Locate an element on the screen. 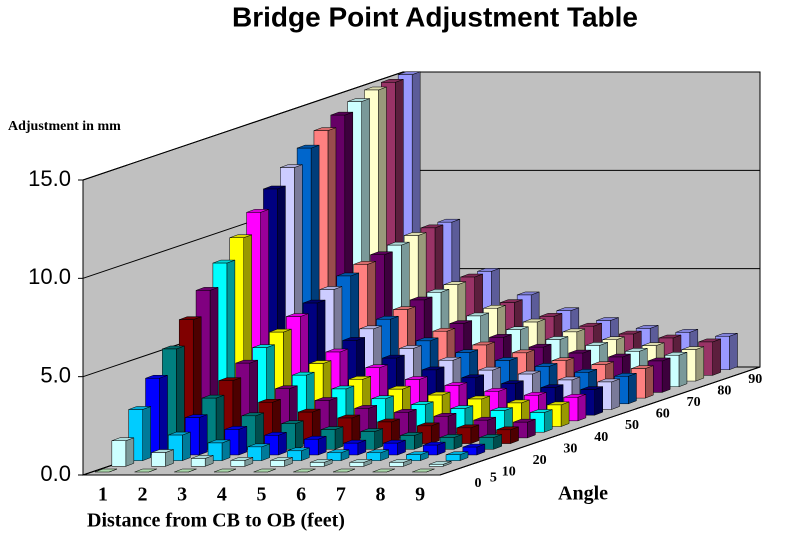 This screenshot has height=543, width=809. depth-axis is located at coordinates (600, 421).